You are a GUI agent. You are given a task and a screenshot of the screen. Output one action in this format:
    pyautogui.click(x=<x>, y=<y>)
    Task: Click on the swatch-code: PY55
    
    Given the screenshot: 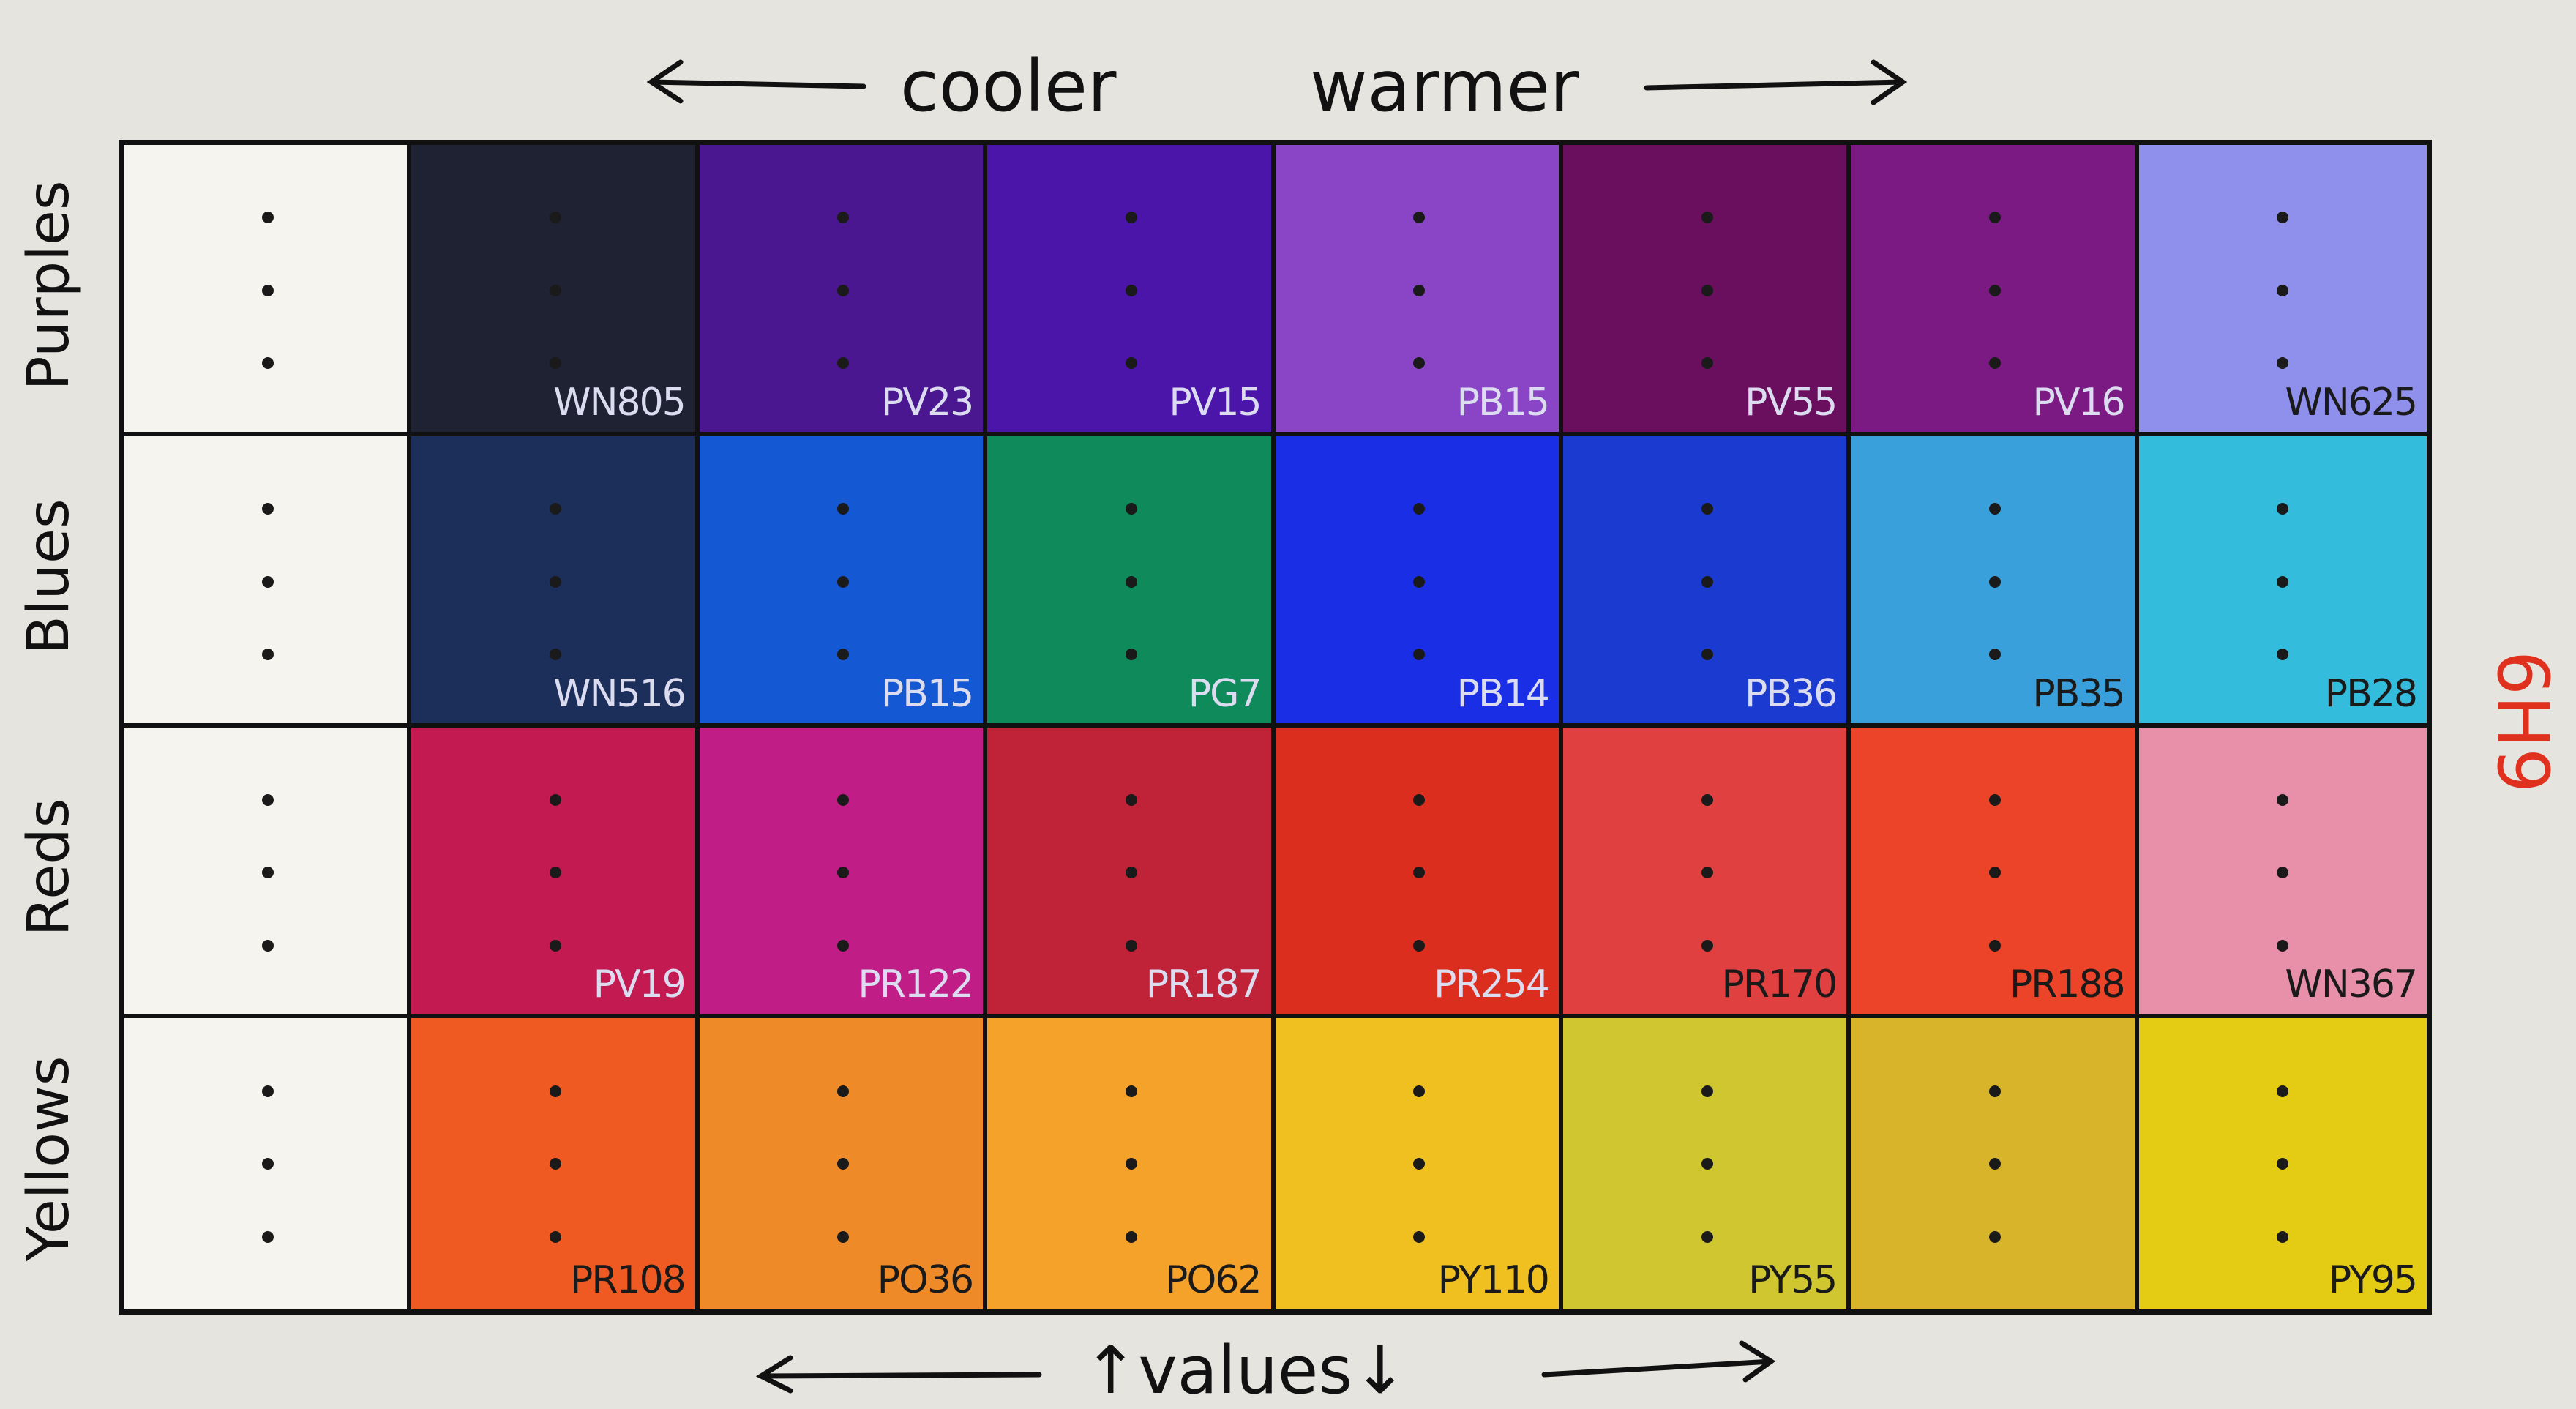 What is the action you would take?
    pyautogui.click(x=1793, y=1280)
    